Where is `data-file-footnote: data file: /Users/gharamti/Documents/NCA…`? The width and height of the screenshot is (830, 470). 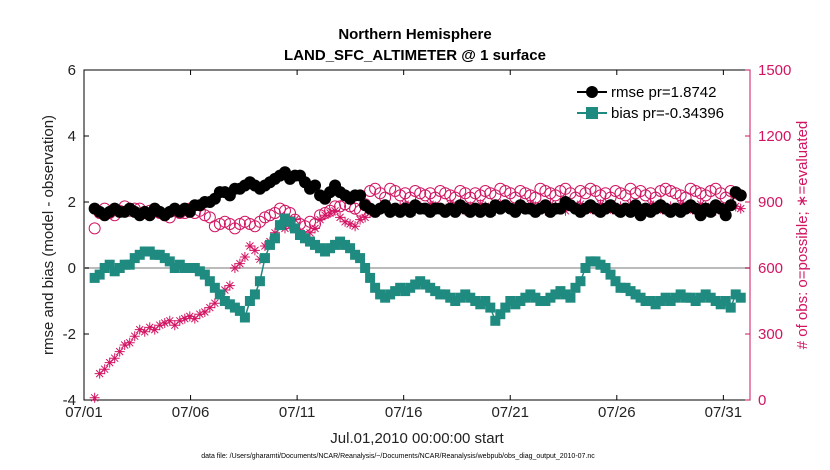 data-file-footnote: data file: /Users/gharamti/Documents/NCA… is located at coordinates (398, 456).